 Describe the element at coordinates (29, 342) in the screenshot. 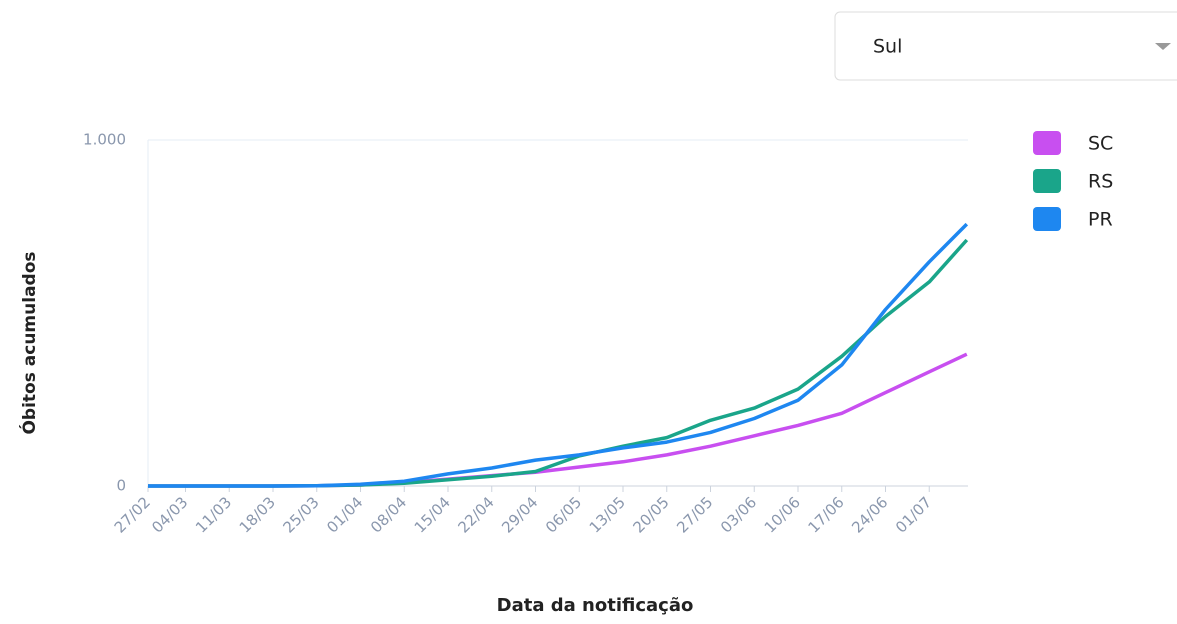

I see `y-axis-title: Óbitos acumulados` at that location.